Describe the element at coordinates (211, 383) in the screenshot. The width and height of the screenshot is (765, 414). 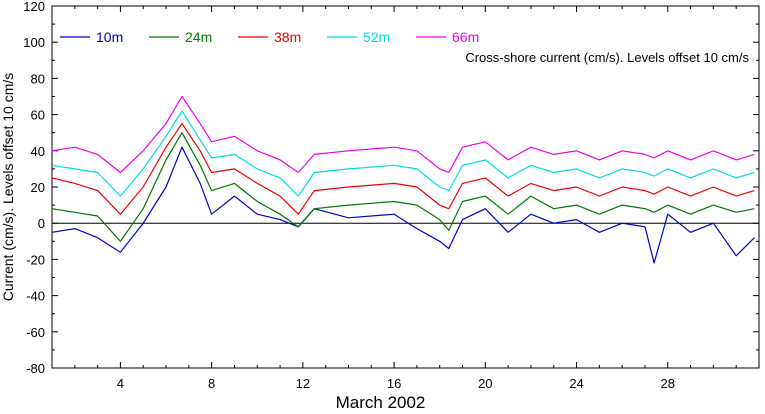
I see `x-tick-label: 8` at that location.